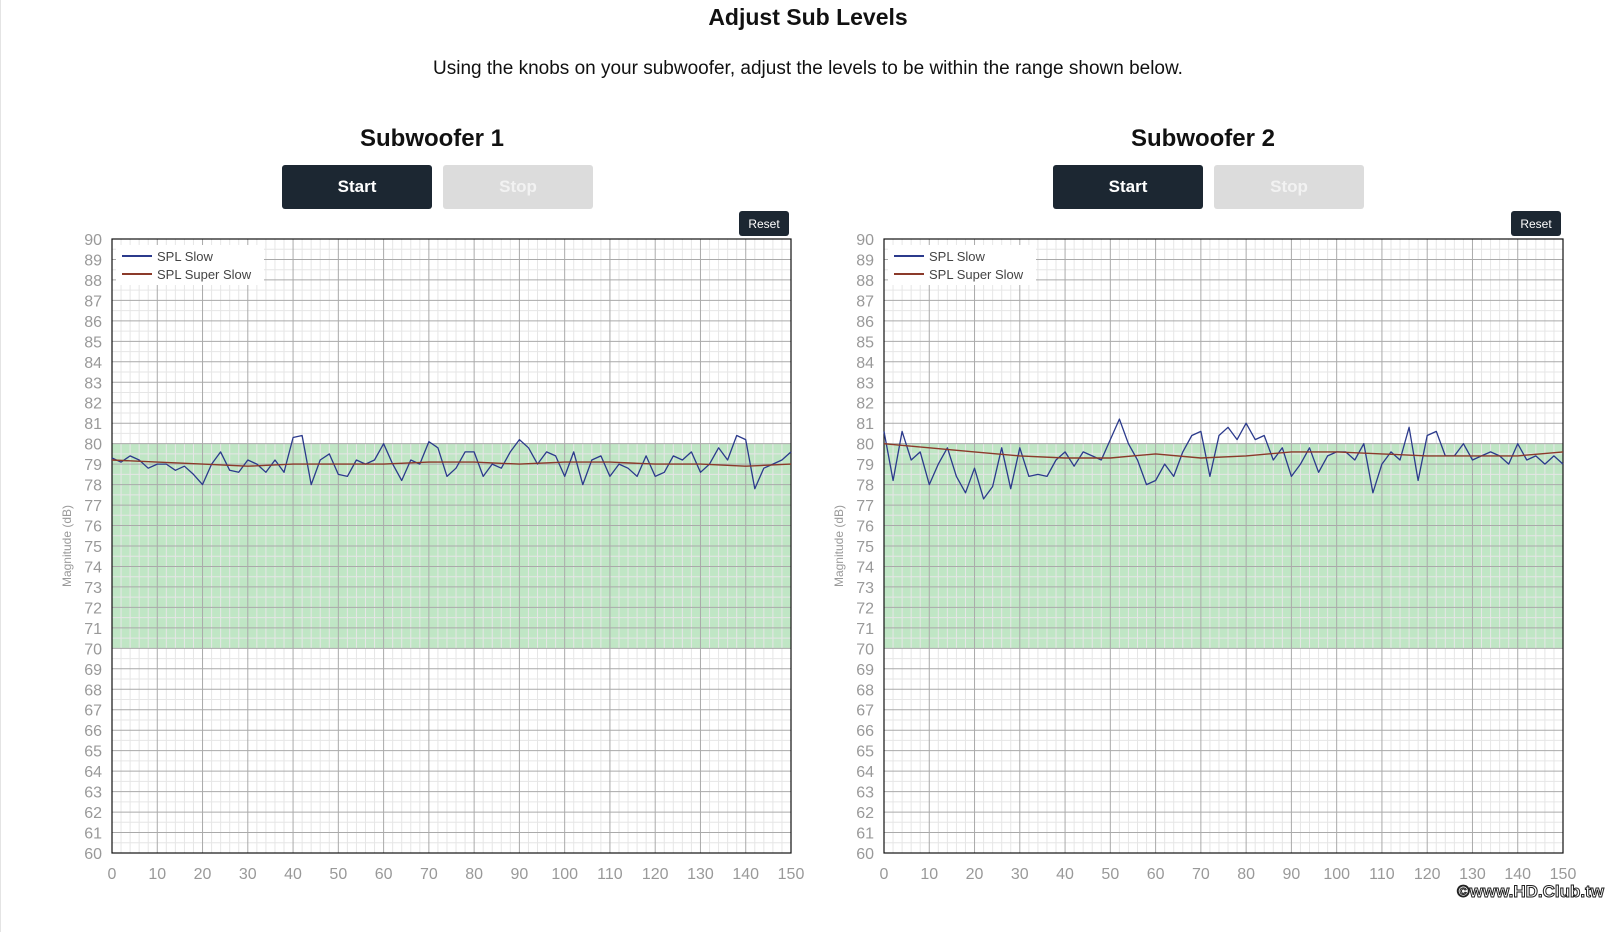 Image resolution: width=1616 pixels, height=932 pixels. I want to click on chart-2-x-tick-label: 50, so click(1110, 874).